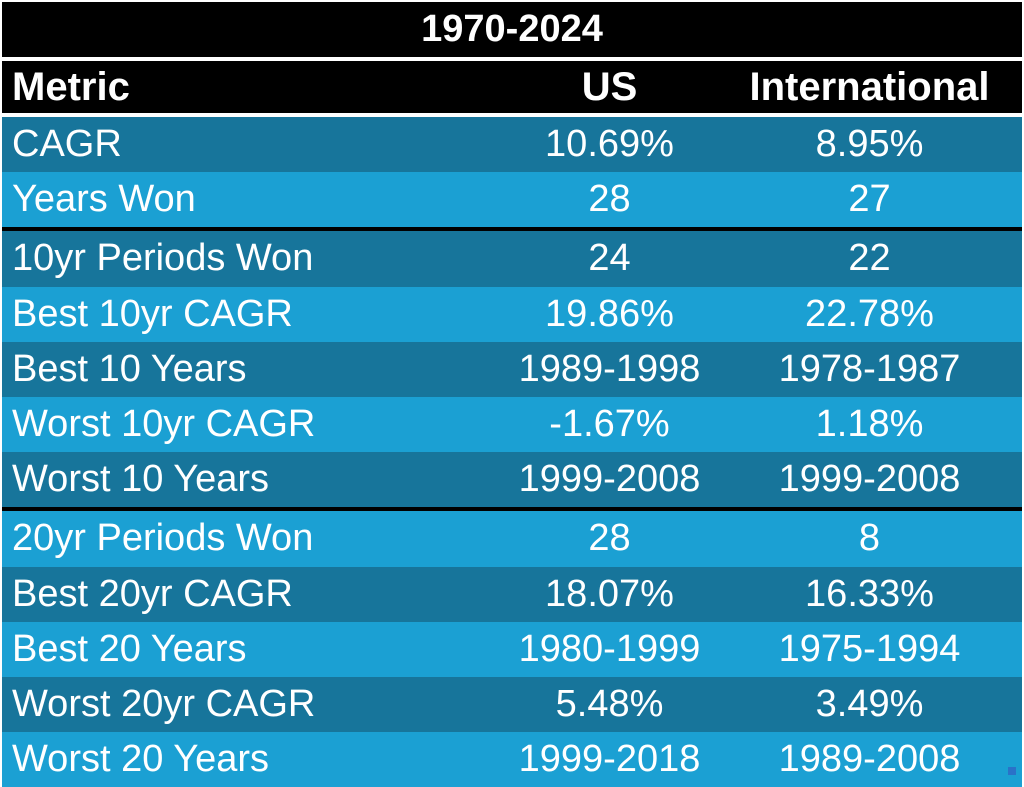 The height and width of the screenshot is (787, 1024). Describe the element at coordinates (512, 480) in the screenshot. I see `table-row: Worst 10 Years 1999-2008 1999-2008` at that location.